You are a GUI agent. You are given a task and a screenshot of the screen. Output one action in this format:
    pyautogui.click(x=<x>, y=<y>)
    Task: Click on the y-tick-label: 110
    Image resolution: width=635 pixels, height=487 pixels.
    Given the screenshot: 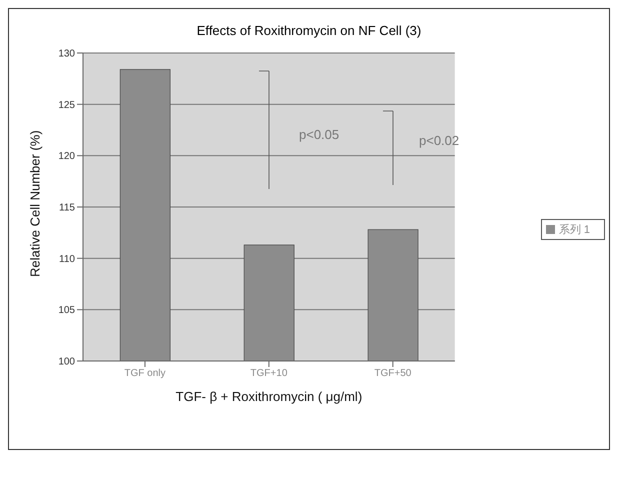 What is the action you would take?
    pyautogui.click(x=67, y=259)
    